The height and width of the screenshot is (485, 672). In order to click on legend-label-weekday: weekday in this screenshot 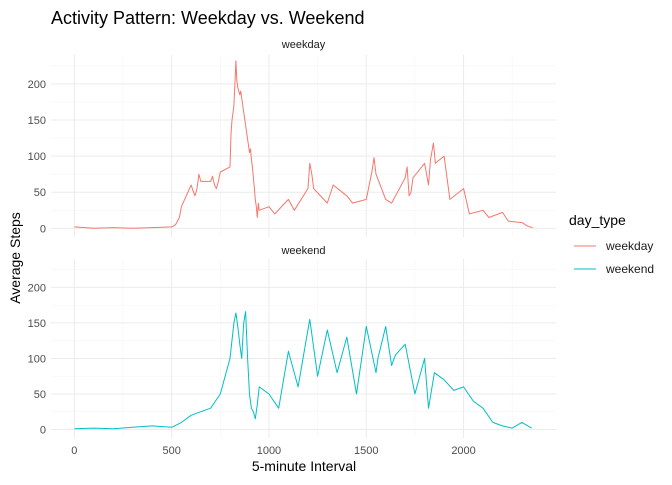, I will do `click(629, 246)`.